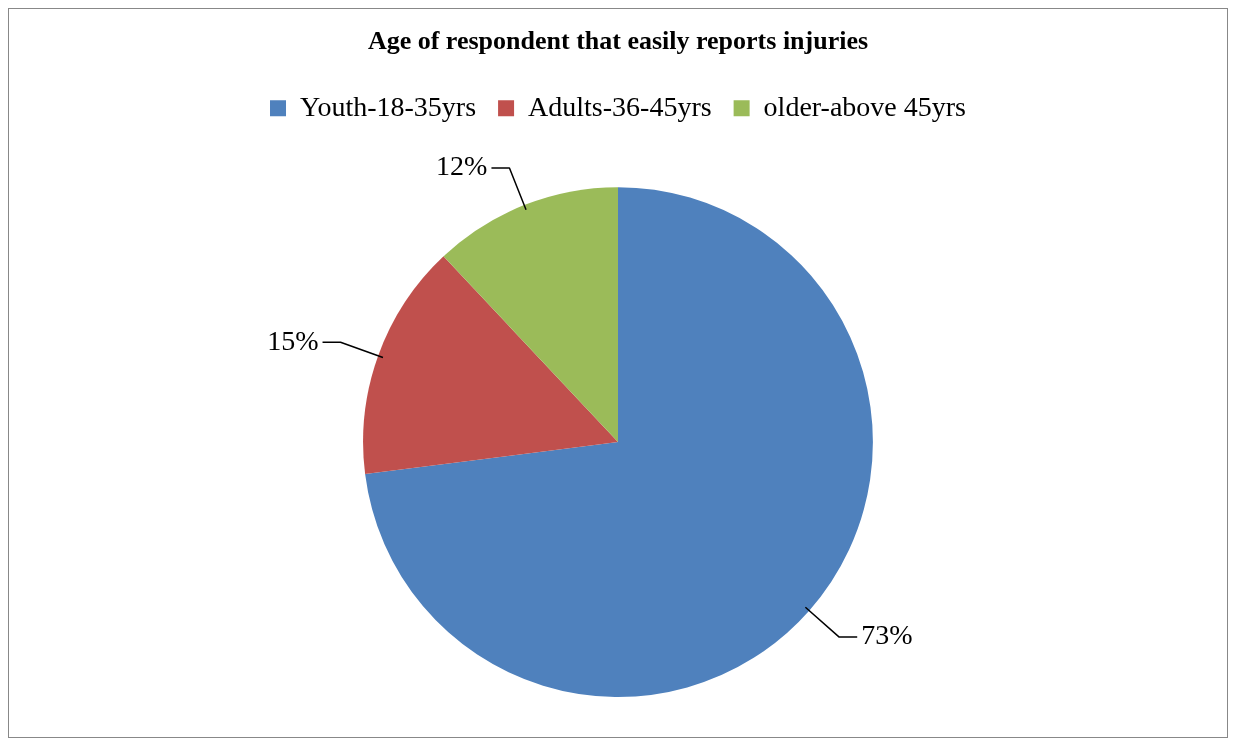  I want to click on data-label: 12%, so click(462, 166).